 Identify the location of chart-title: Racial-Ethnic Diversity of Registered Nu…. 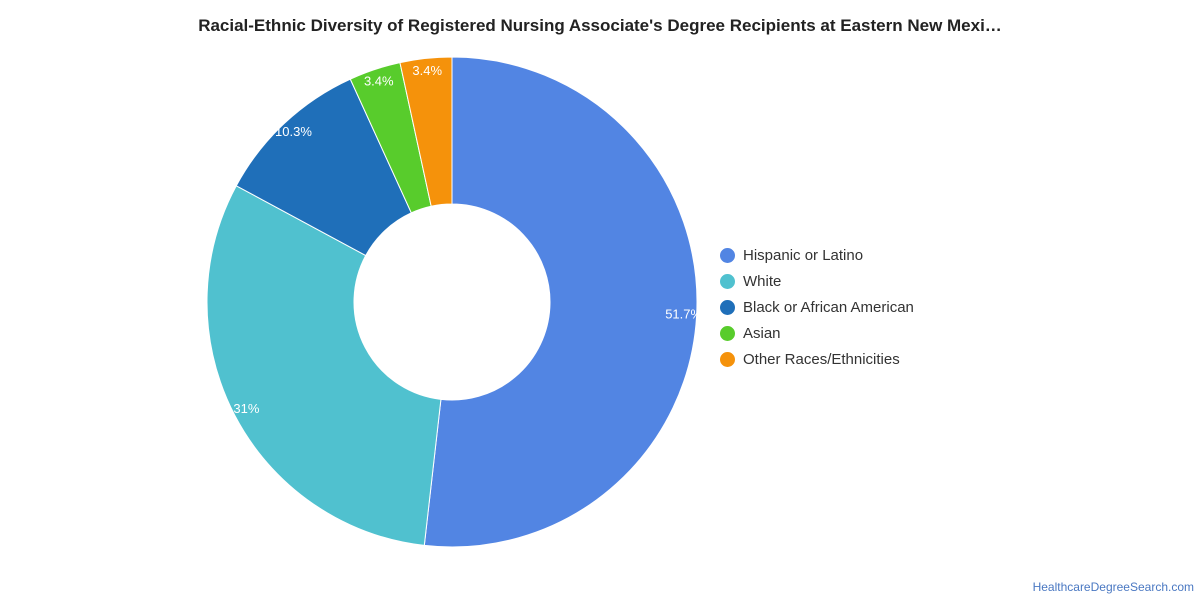
(600, 25).